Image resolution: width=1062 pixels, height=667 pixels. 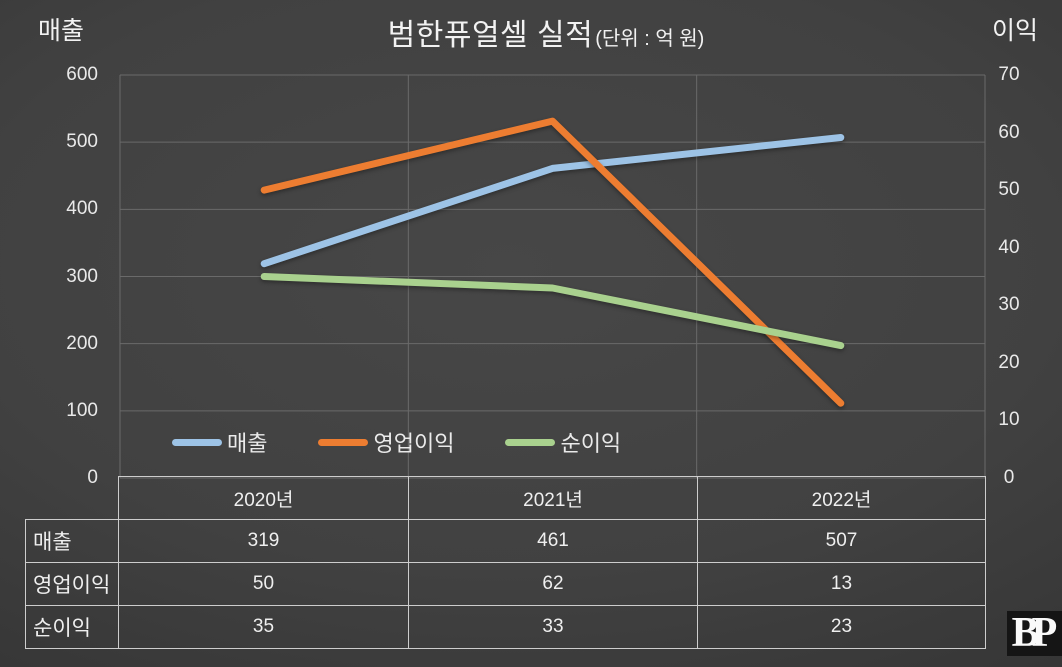 What do you see at coordinates (82, 276) in the screenshot?
I see `left-axis-tick-label: 300` at bounding box center [82, 276].